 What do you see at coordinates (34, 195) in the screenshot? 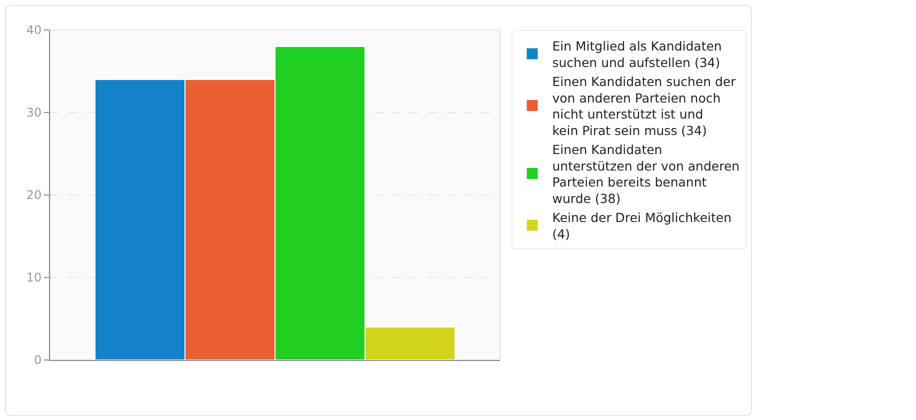
I see `y-tick-label: 20` at bounding box center [34, 195].